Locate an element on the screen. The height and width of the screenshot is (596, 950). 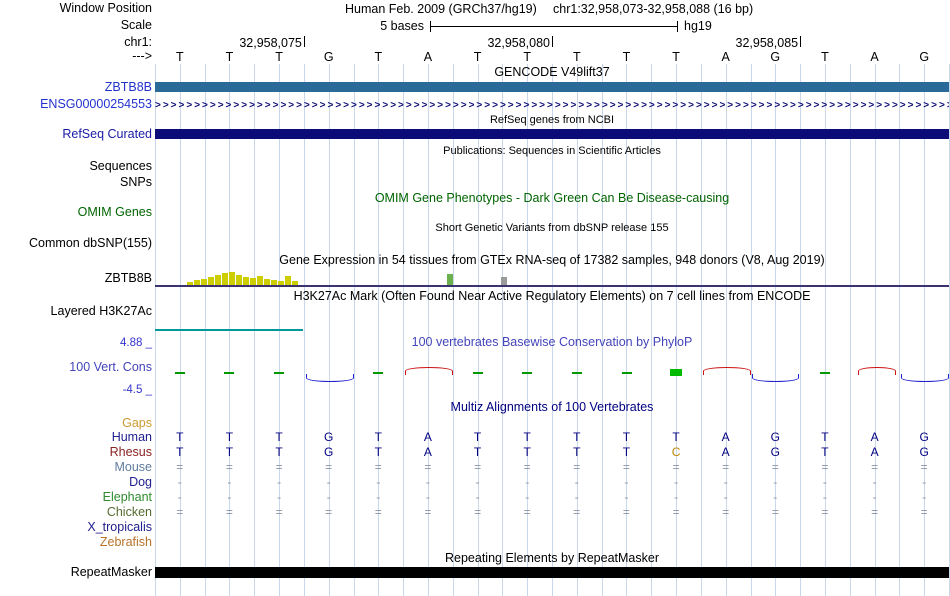
refseq-gene-bar is located at coordinates (552, 134).